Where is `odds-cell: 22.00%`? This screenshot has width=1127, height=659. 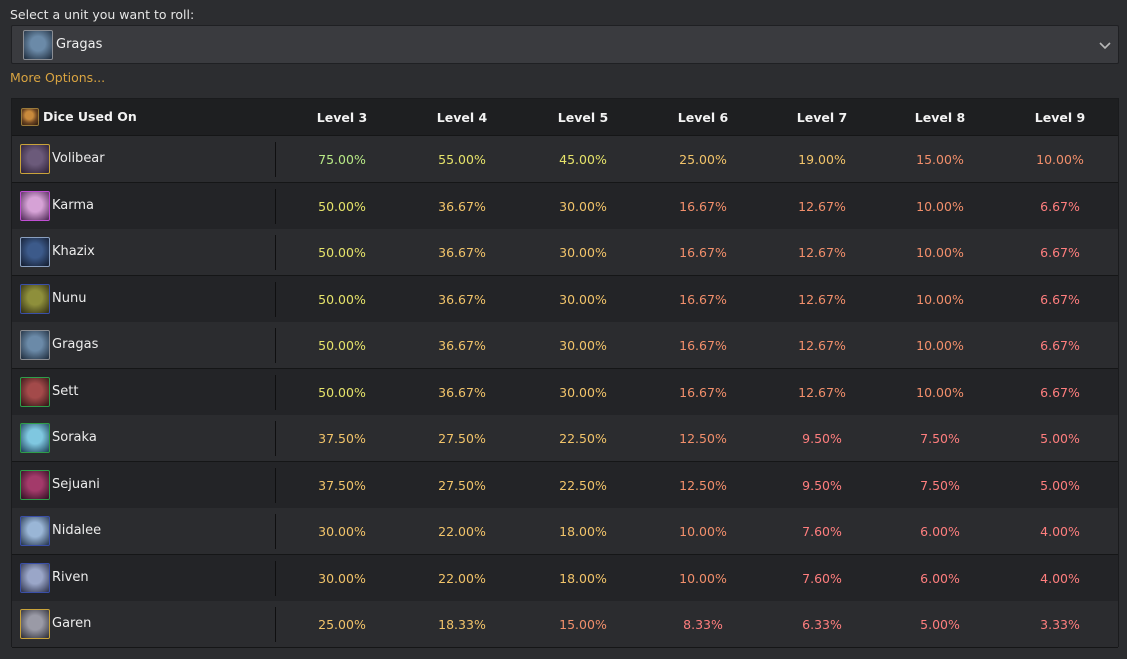
odds-cell: 22.00% is located at coordinates (462, 531).